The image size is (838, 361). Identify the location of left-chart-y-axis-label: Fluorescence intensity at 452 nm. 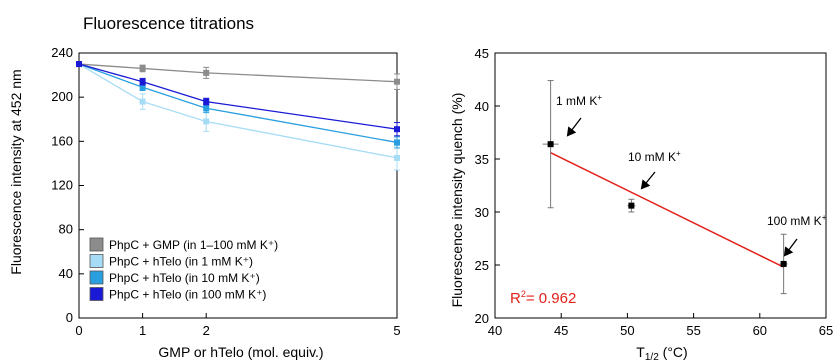
(16, 171).